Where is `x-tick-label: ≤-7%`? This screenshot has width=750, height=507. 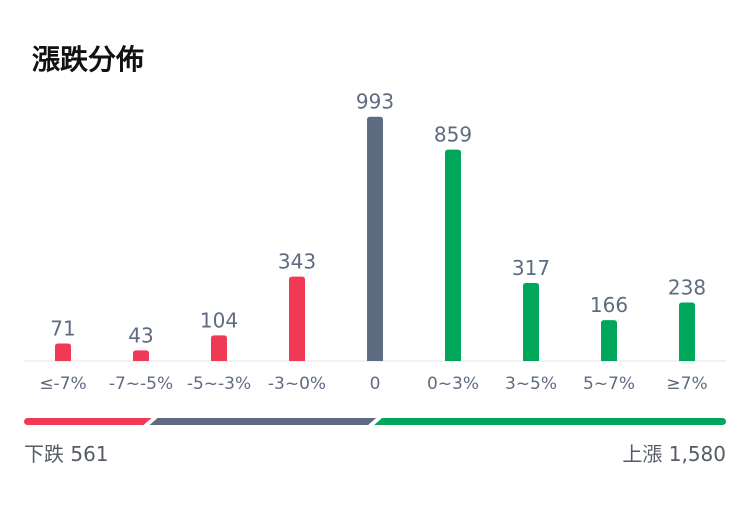 x-tick-label: ≤-7% is located at coordinates (62, 384).